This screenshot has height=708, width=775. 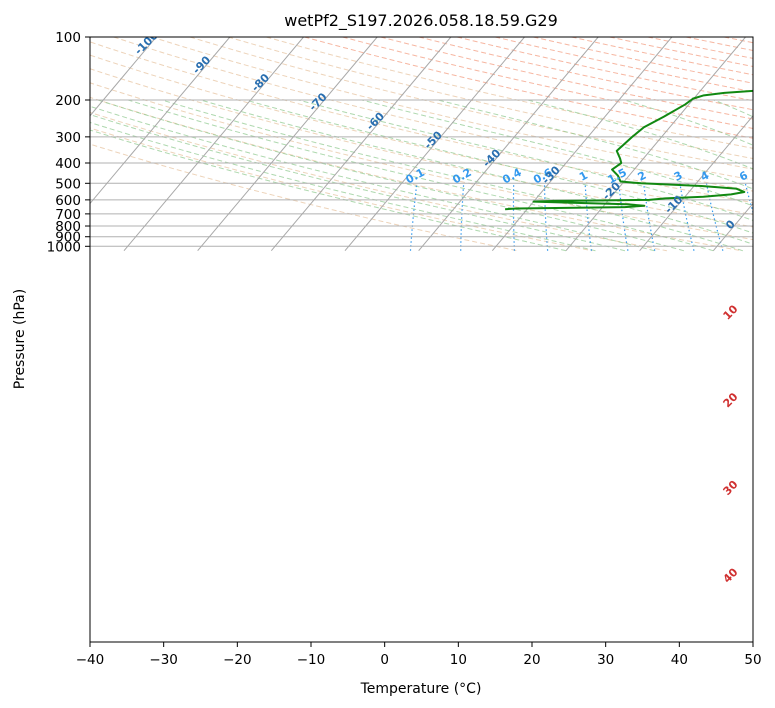 I want to click on y-tick-label: 700, so click(x=68, y=215).